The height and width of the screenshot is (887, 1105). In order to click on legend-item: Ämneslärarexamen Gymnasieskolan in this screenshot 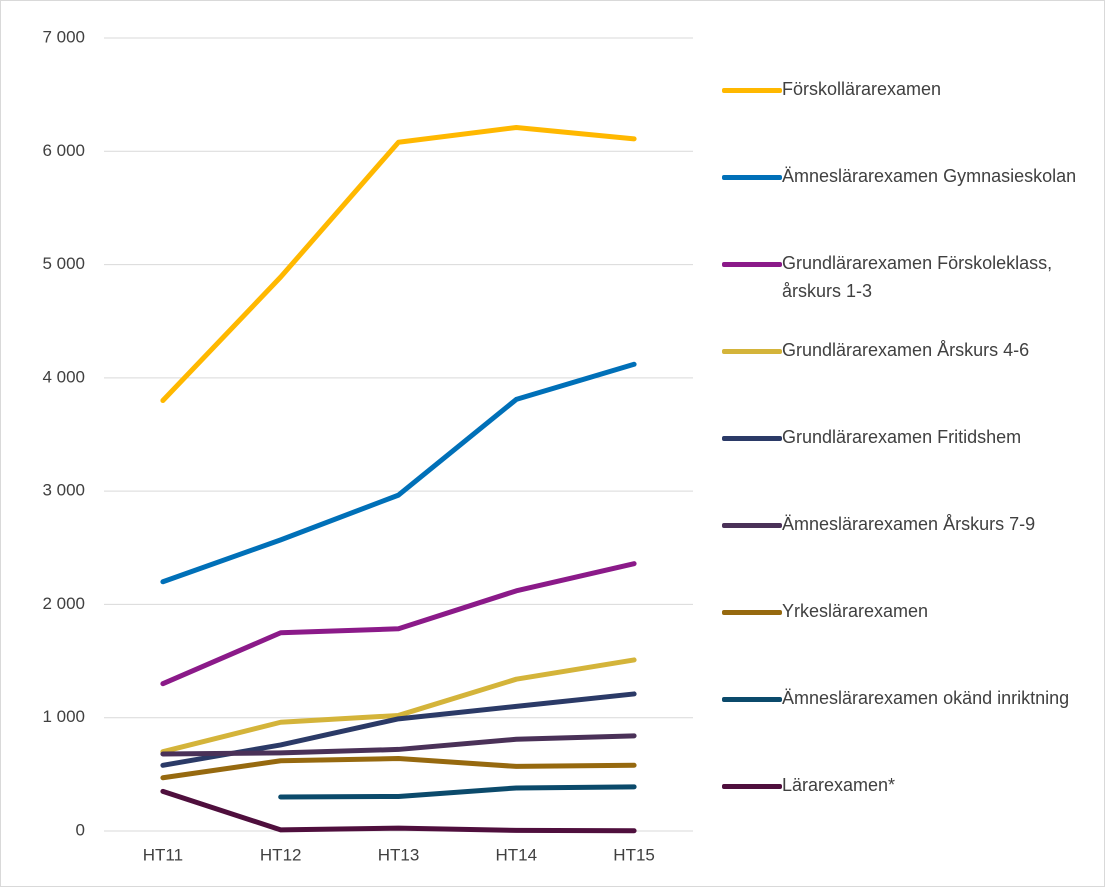, I will do `click(907, 177)`.